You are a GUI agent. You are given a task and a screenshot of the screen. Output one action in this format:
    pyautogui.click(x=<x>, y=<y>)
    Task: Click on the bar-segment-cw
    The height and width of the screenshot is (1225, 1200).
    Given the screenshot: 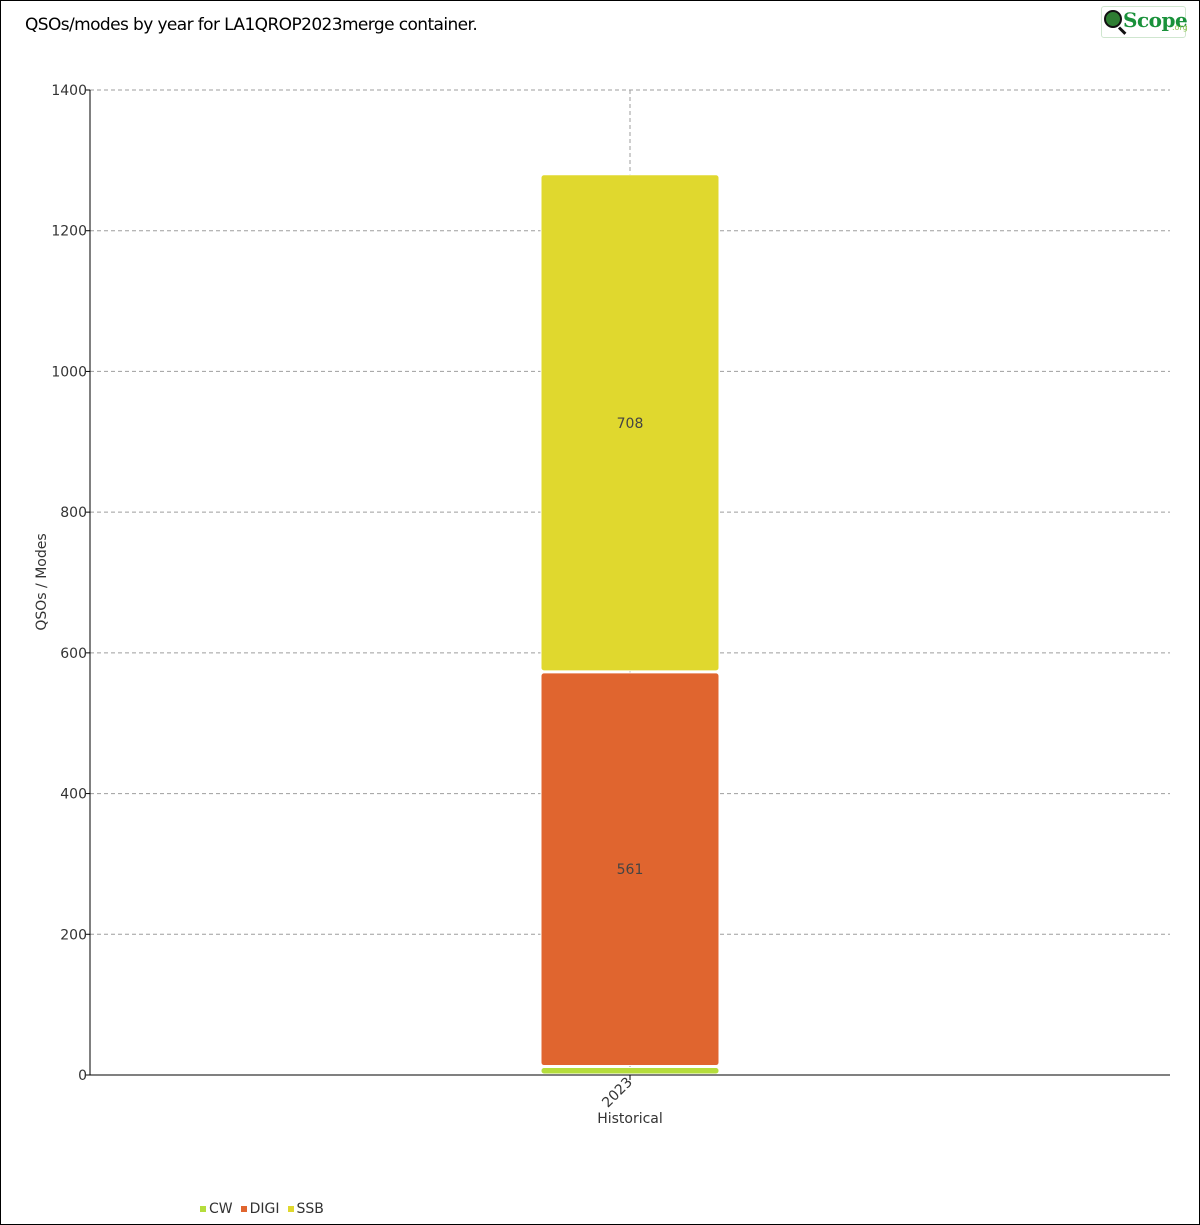 What is the action you would take?
    pyautogui.click(x=630, y=1071)
    